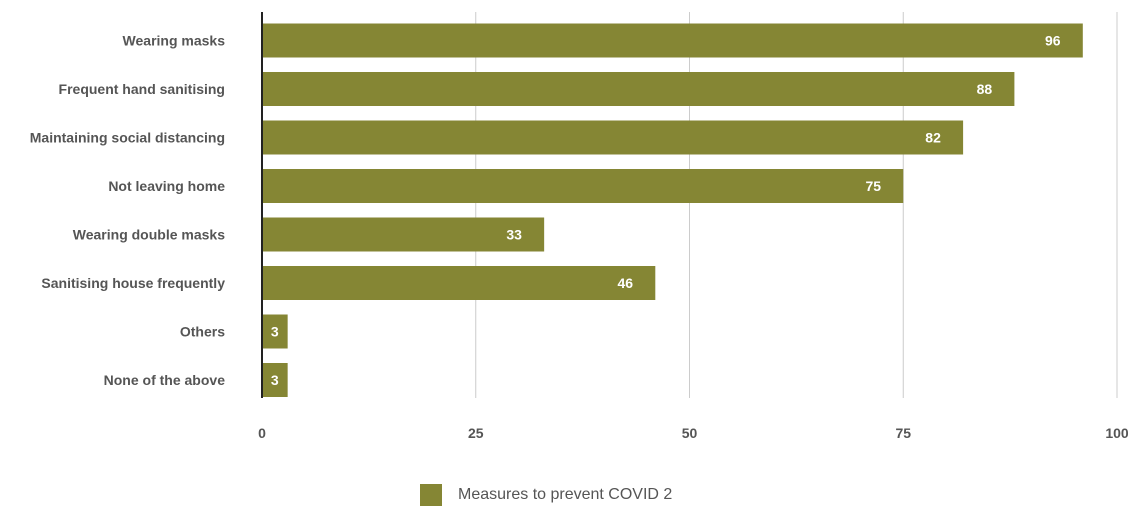 This screenshot has height=506, width=1128. What do you see at coordinates (903, 433) in the screenshot?
I see `x-tick-label-75: 75` at bounding box center [903, 433].